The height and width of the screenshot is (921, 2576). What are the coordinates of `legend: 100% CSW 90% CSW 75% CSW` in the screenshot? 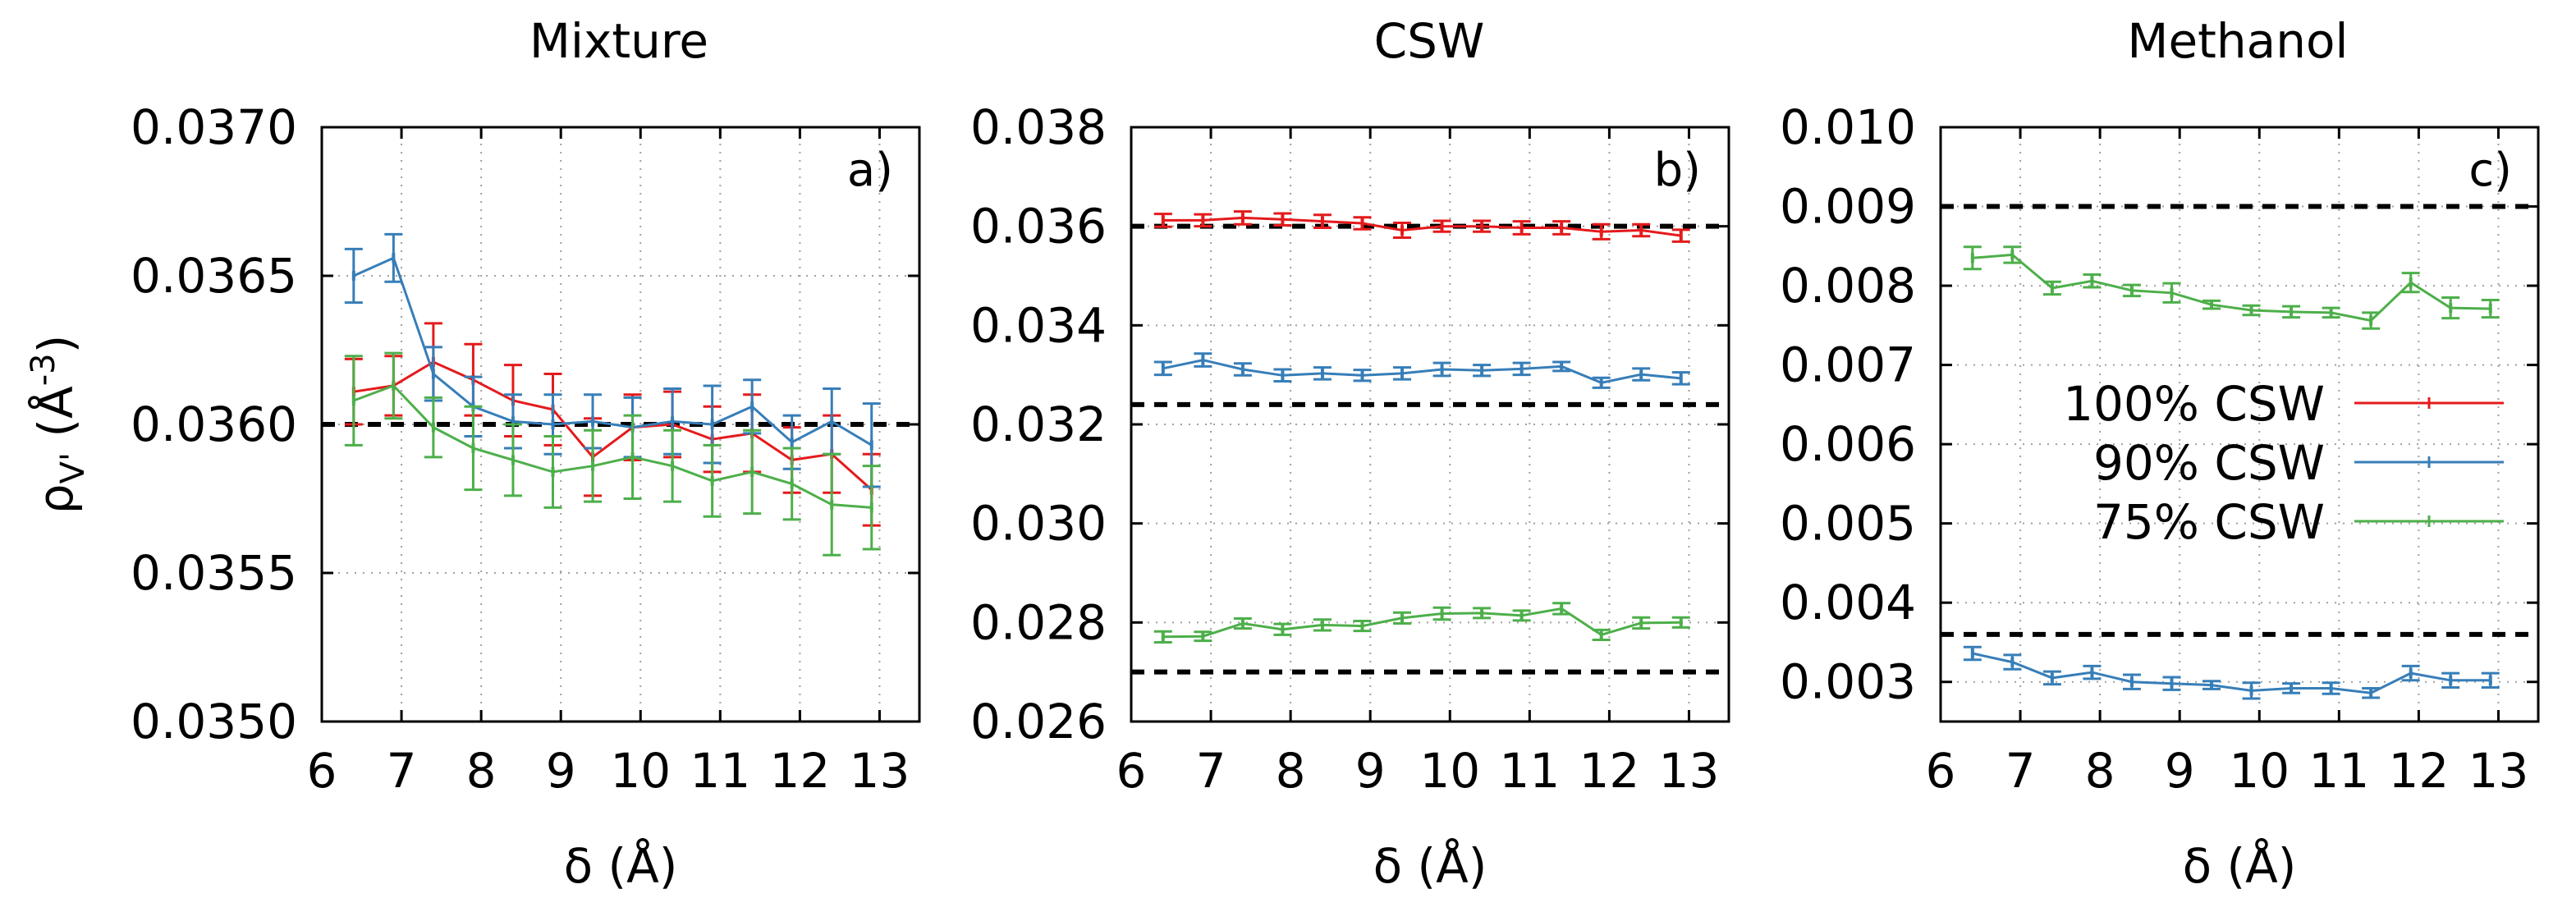 It's located at (2284, 463).